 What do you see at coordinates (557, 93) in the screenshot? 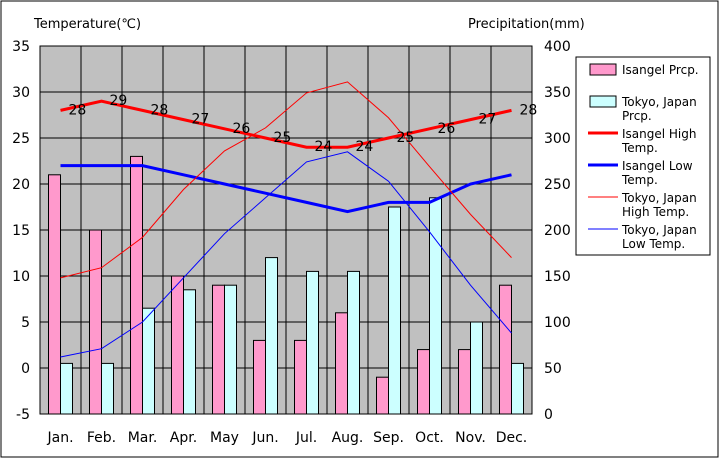
I see `right-tick-label: 350` at bounding box center [557, 93].